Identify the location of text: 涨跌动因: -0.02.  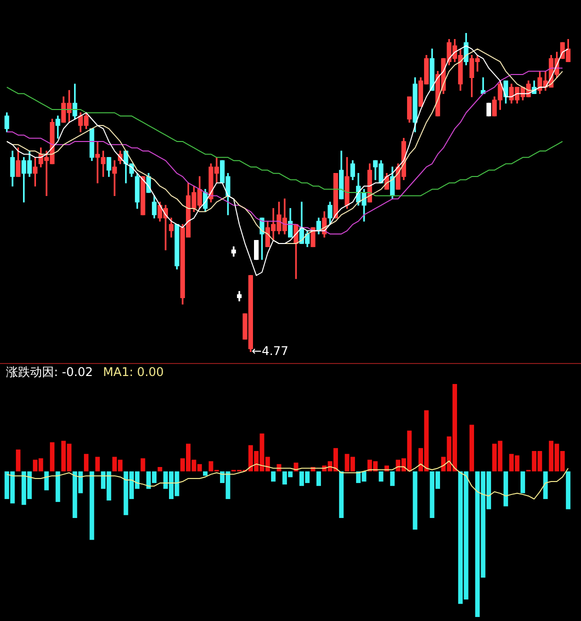
(49, 372).